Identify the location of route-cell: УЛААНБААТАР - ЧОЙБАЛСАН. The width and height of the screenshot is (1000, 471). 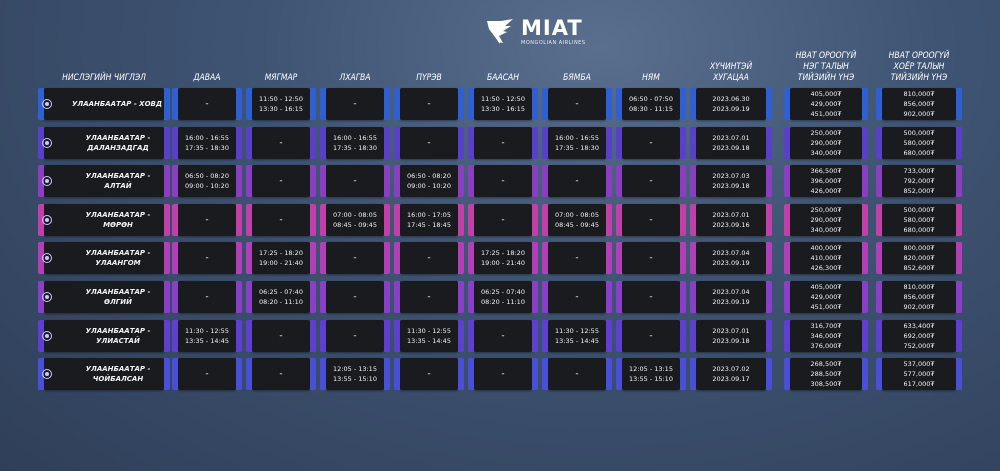
(104, 374).